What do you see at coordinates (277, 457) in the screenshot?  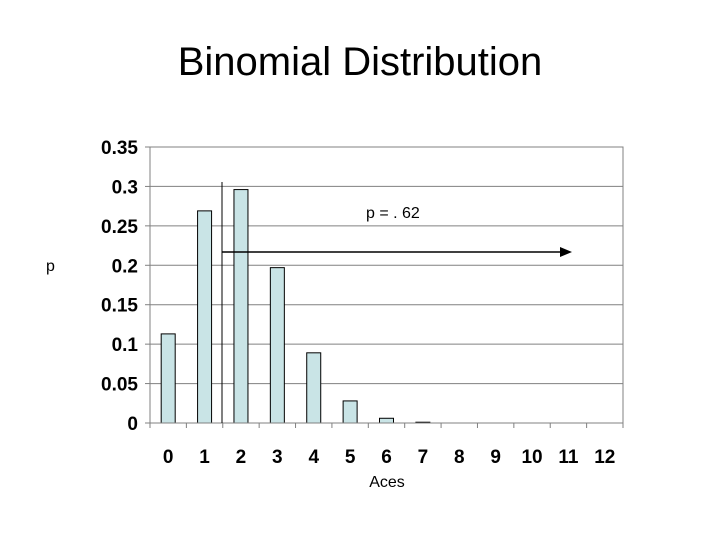 I see `x-tick-label: 3` at bounding box center [277, 457].